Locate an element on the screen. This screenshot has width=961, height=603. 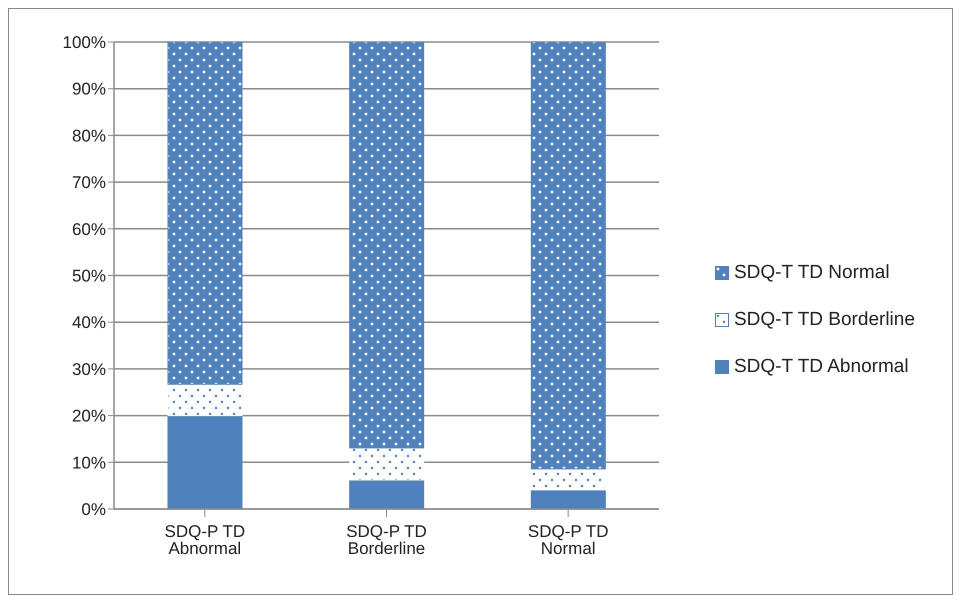
legend-label: SDQ-T TD Borderline is located at coordinates (824, 319).